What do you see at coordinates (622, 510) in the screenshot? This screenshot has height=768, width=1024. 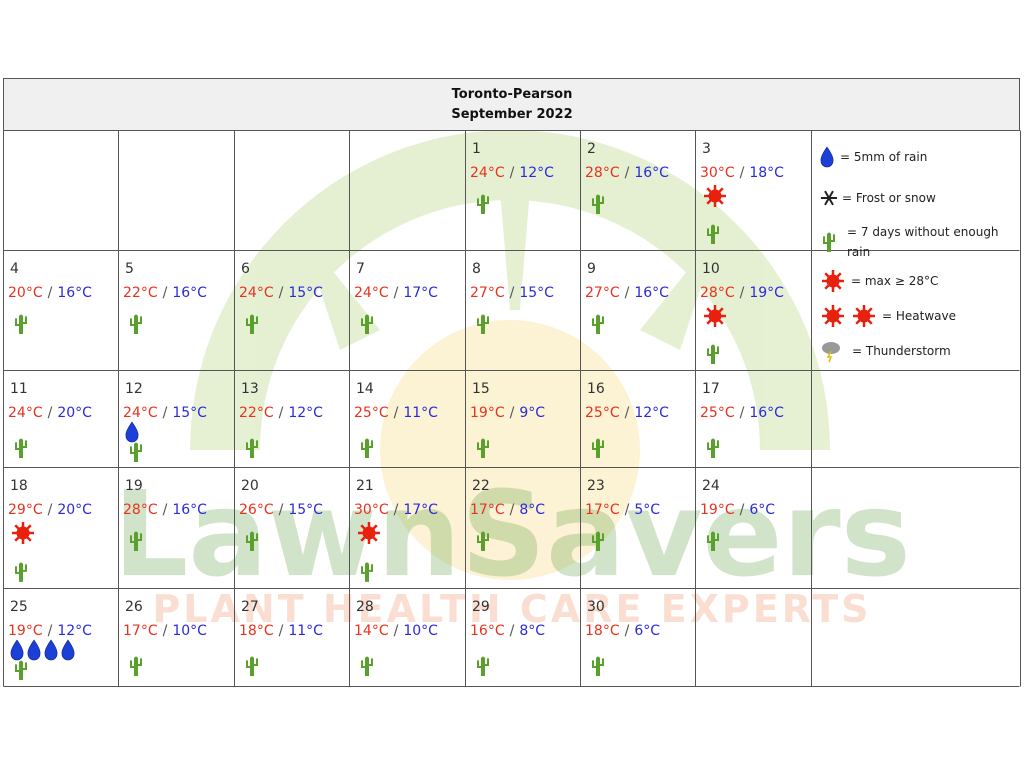 I see `temperatures: 17°C /5°C` at bounding box center [622, 510].